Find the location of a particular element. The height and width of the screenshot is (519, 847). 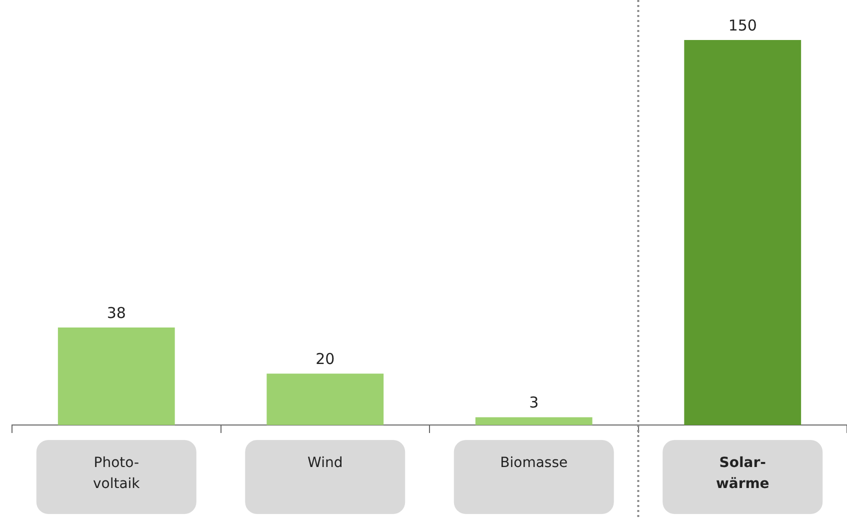

data-label: 20 is located at coordinates (325, 359).